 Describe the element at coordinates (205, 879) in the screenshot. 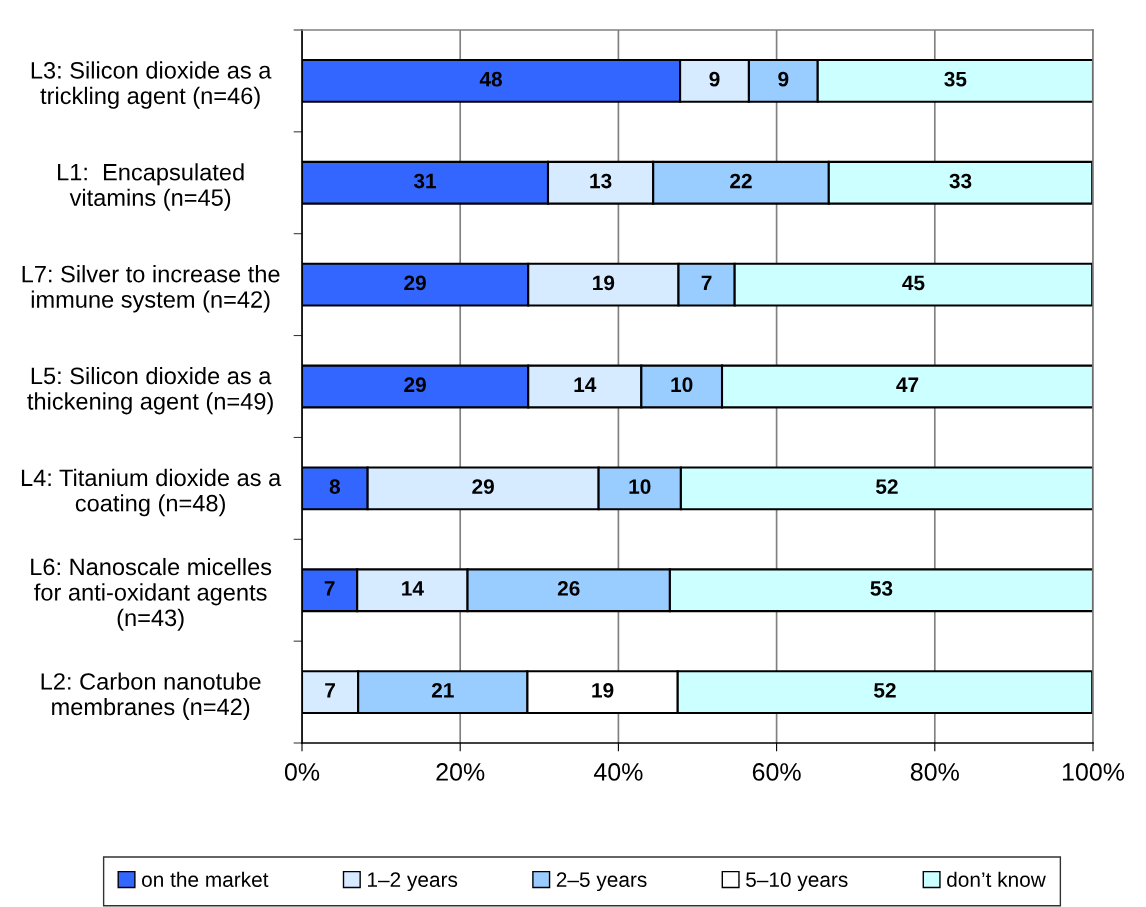

I see `legend-label: on the market` at that location.